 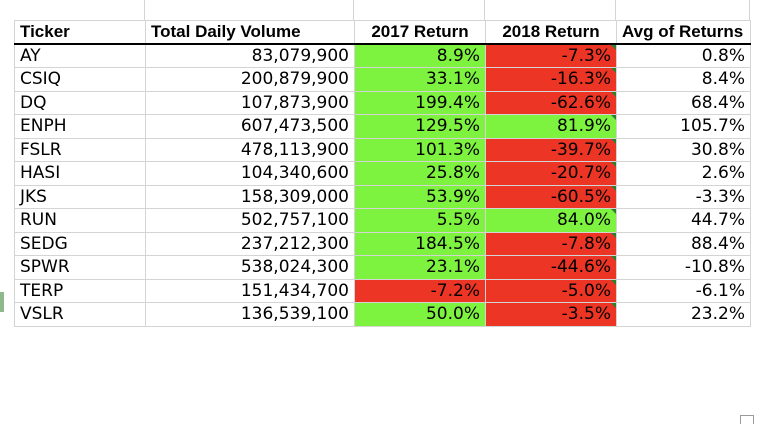 What do you see at coordinates (683, 126) in the screenshot?
I see `cell-avg-of-returns: 105.7%` at bounding box center [683, 126].